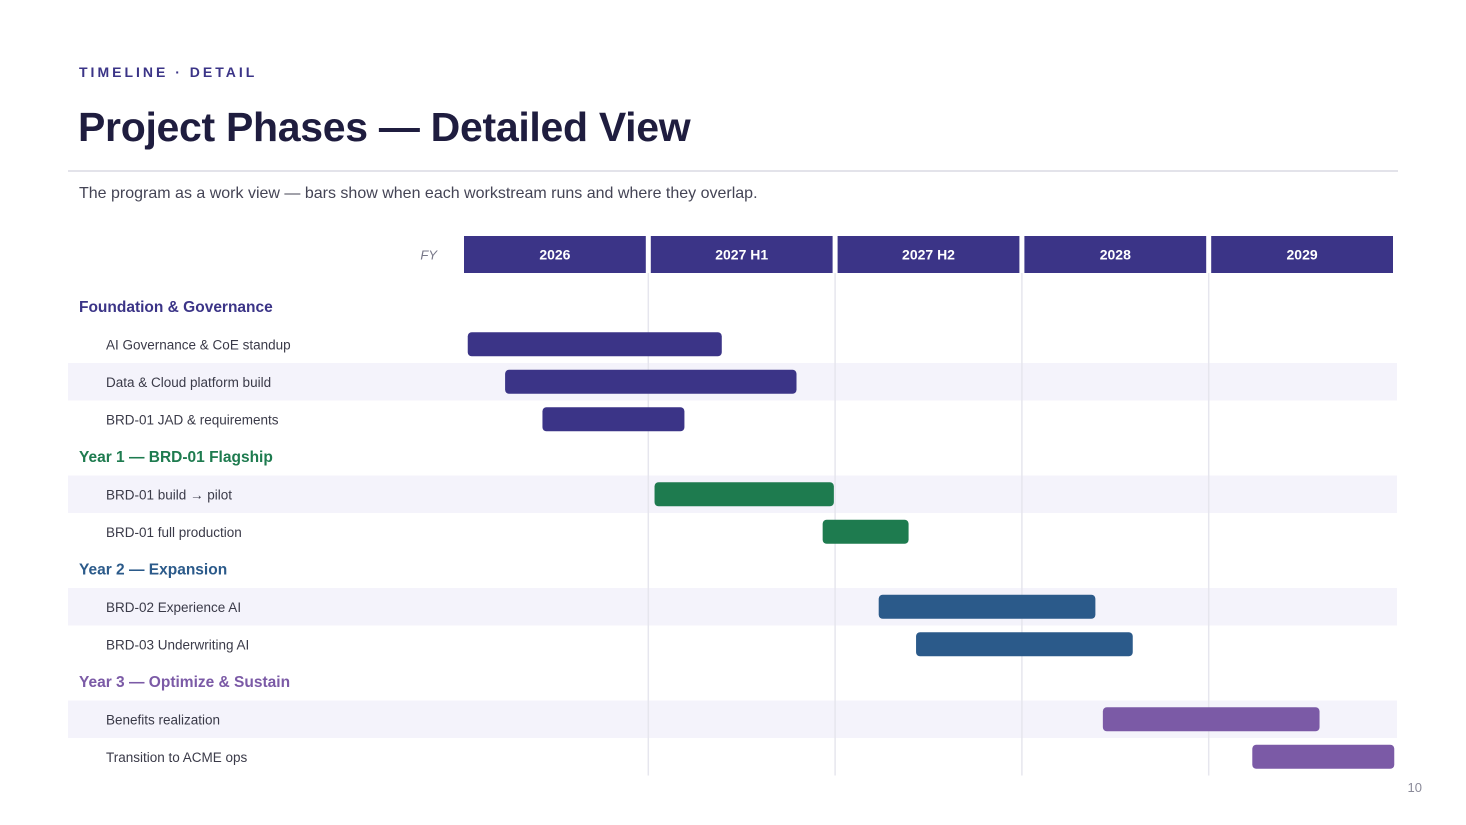 The width and height of the screenshot is (1466, 825). I want to click on axis-label: FY, so click(429, 255).